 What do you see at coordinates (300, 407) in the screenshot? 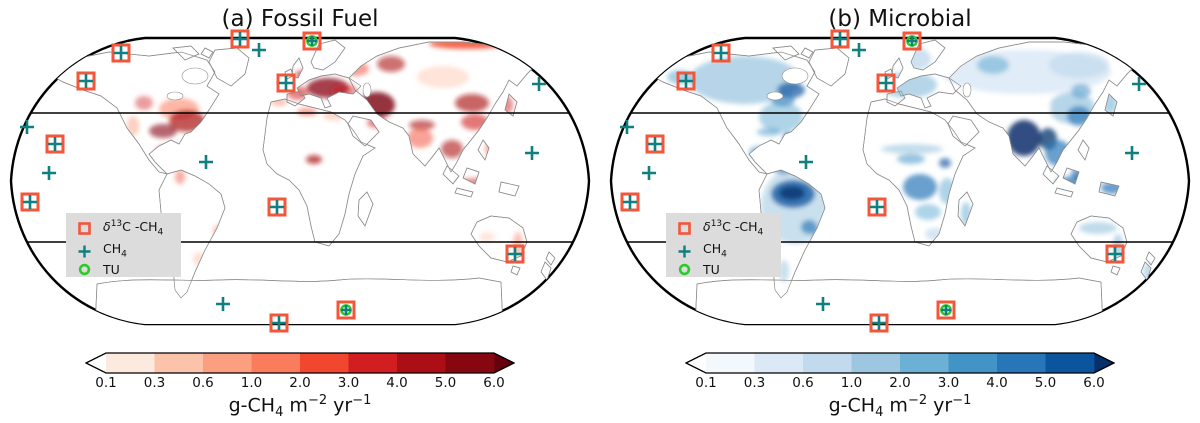
I see `colorbar-label-fossil: g-CH4 m−2 yr−1` at bounding box center [300, 407].